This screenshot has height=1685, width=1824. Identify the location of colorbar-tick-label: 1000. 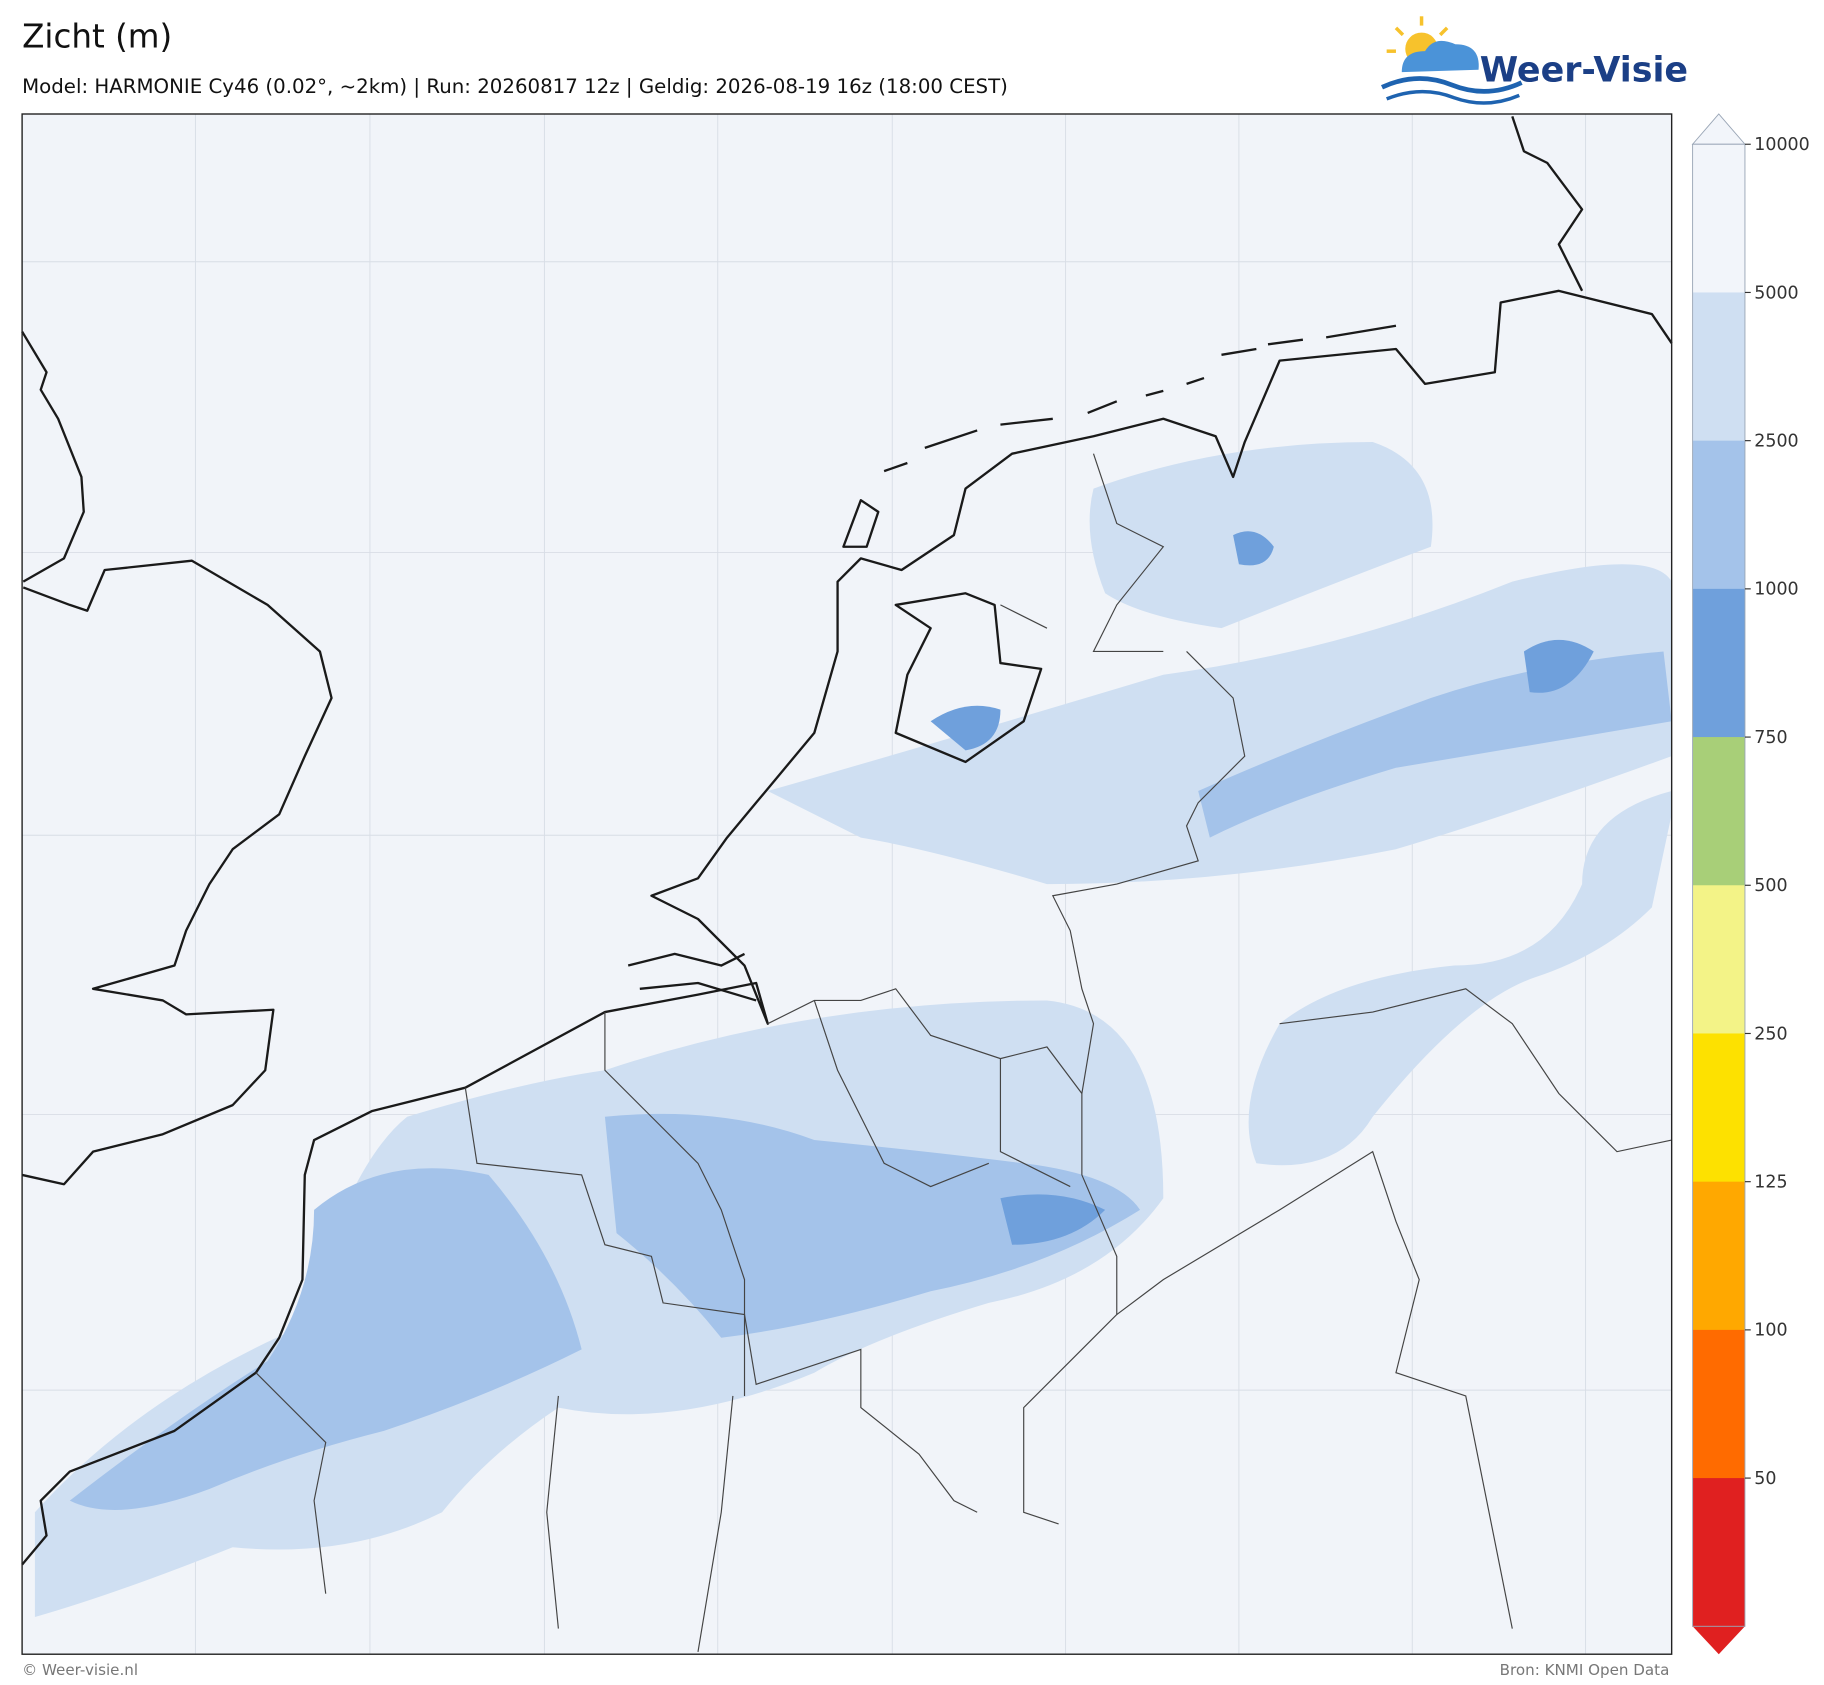
(1776, 590).